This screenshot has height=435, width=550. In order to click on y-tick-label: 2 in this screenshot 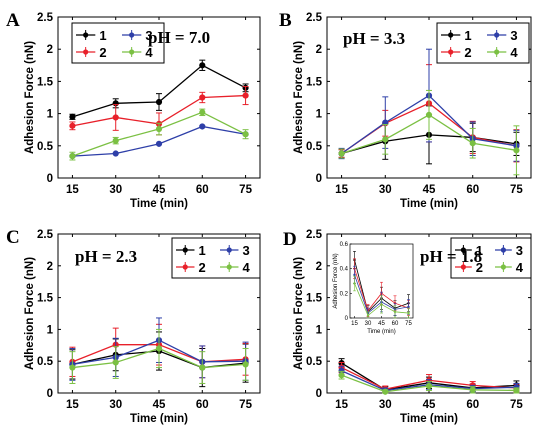, I will do `click(50, 50)`.